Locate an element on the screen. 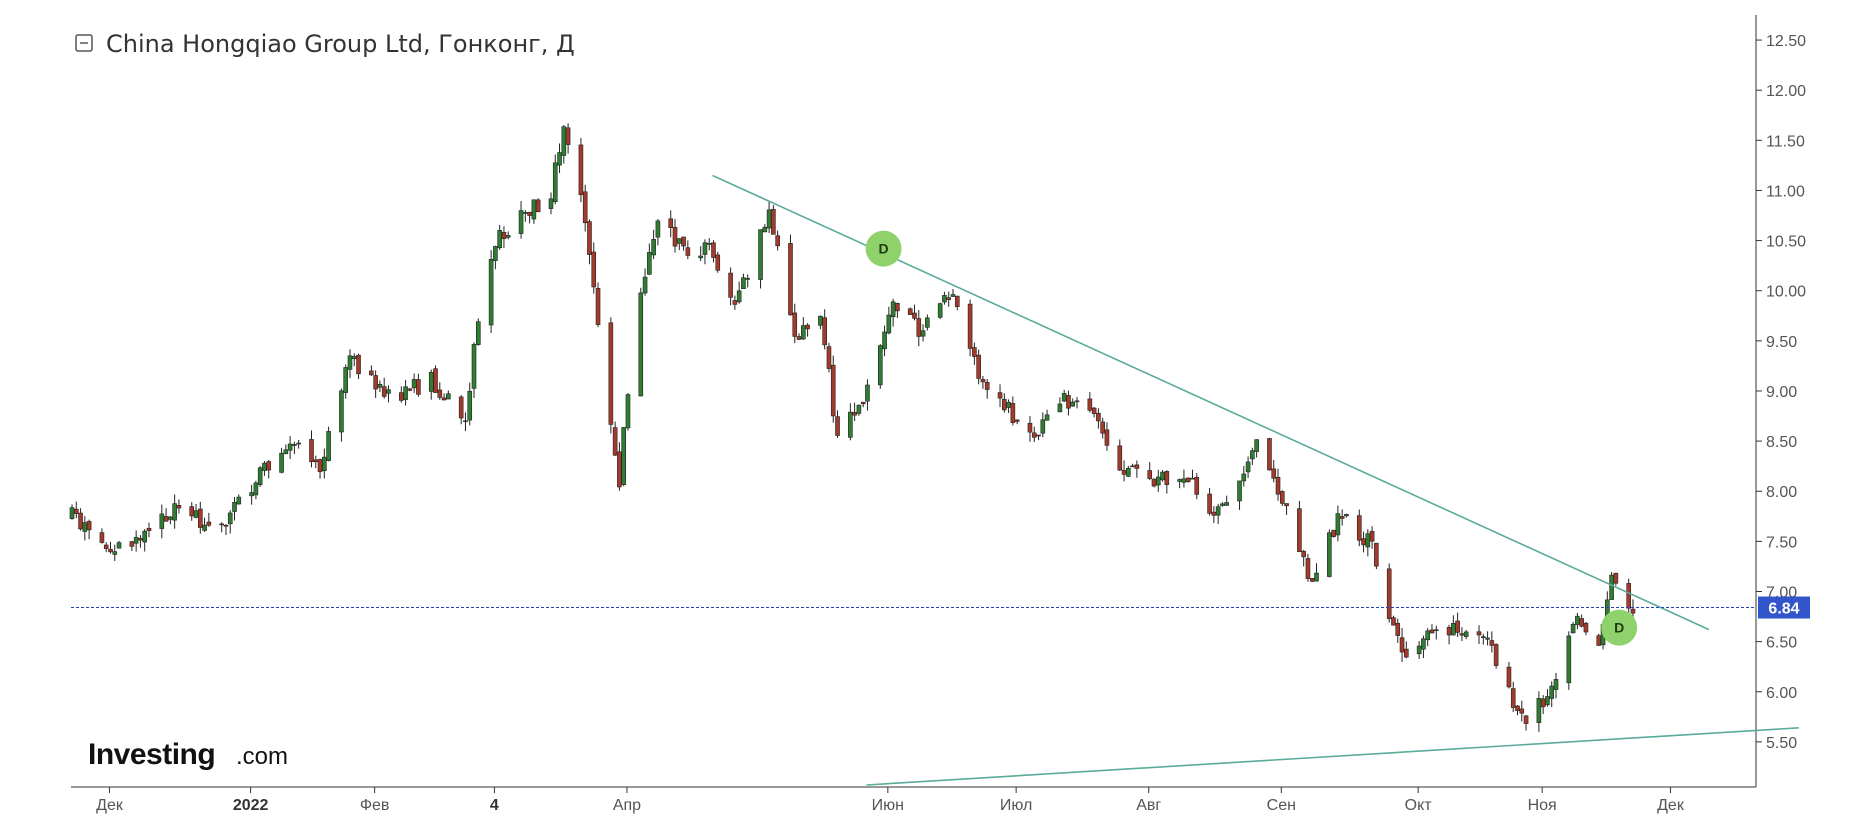 The width and height of the screenshot is (1850, 832). collapse-icon is located at coordinates (84, 43).